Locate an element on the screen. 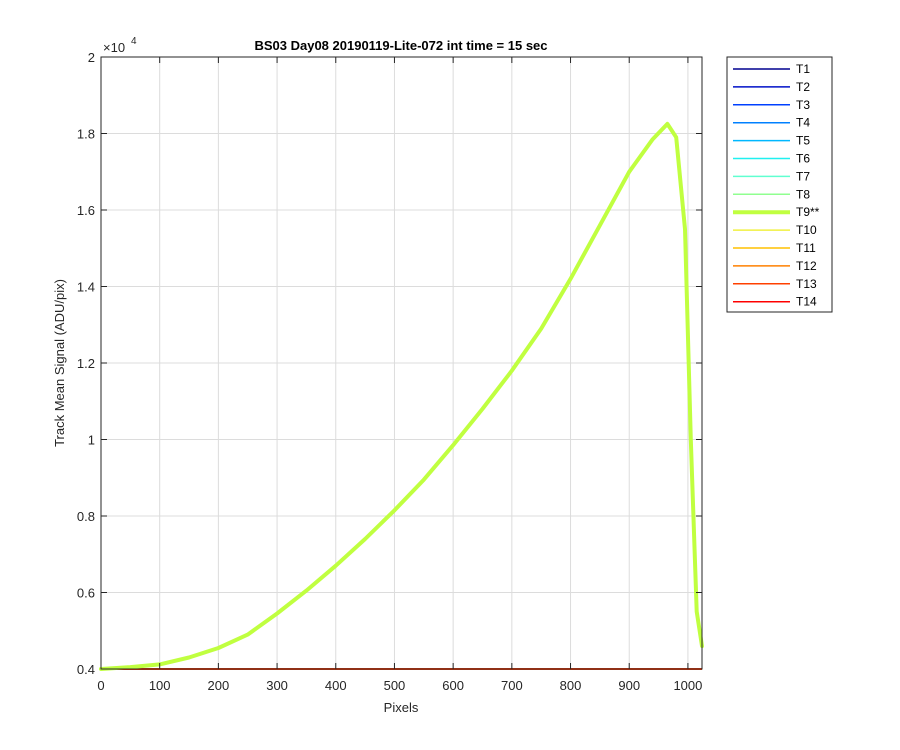 This screenshot has width=900, height=750. x-tick-label: 0 is located at coordinates (100, 685).